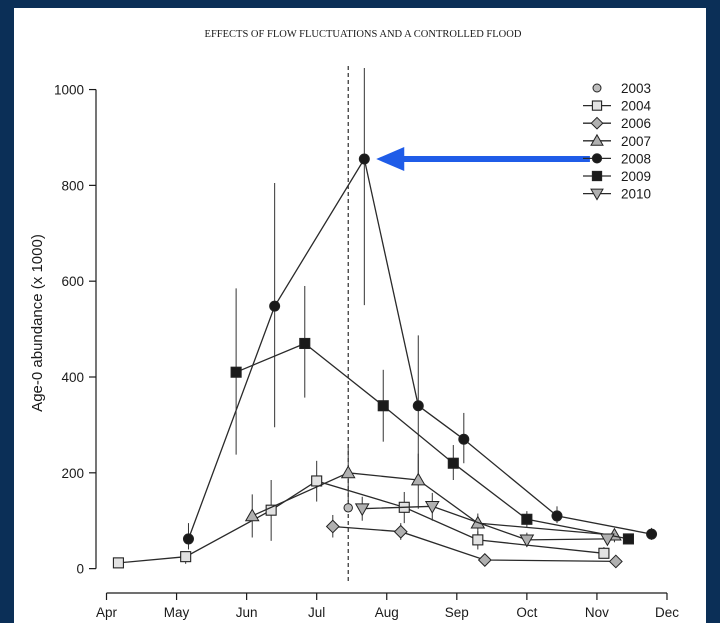  I want to click on legend-label: 2008, so click(636, 158).